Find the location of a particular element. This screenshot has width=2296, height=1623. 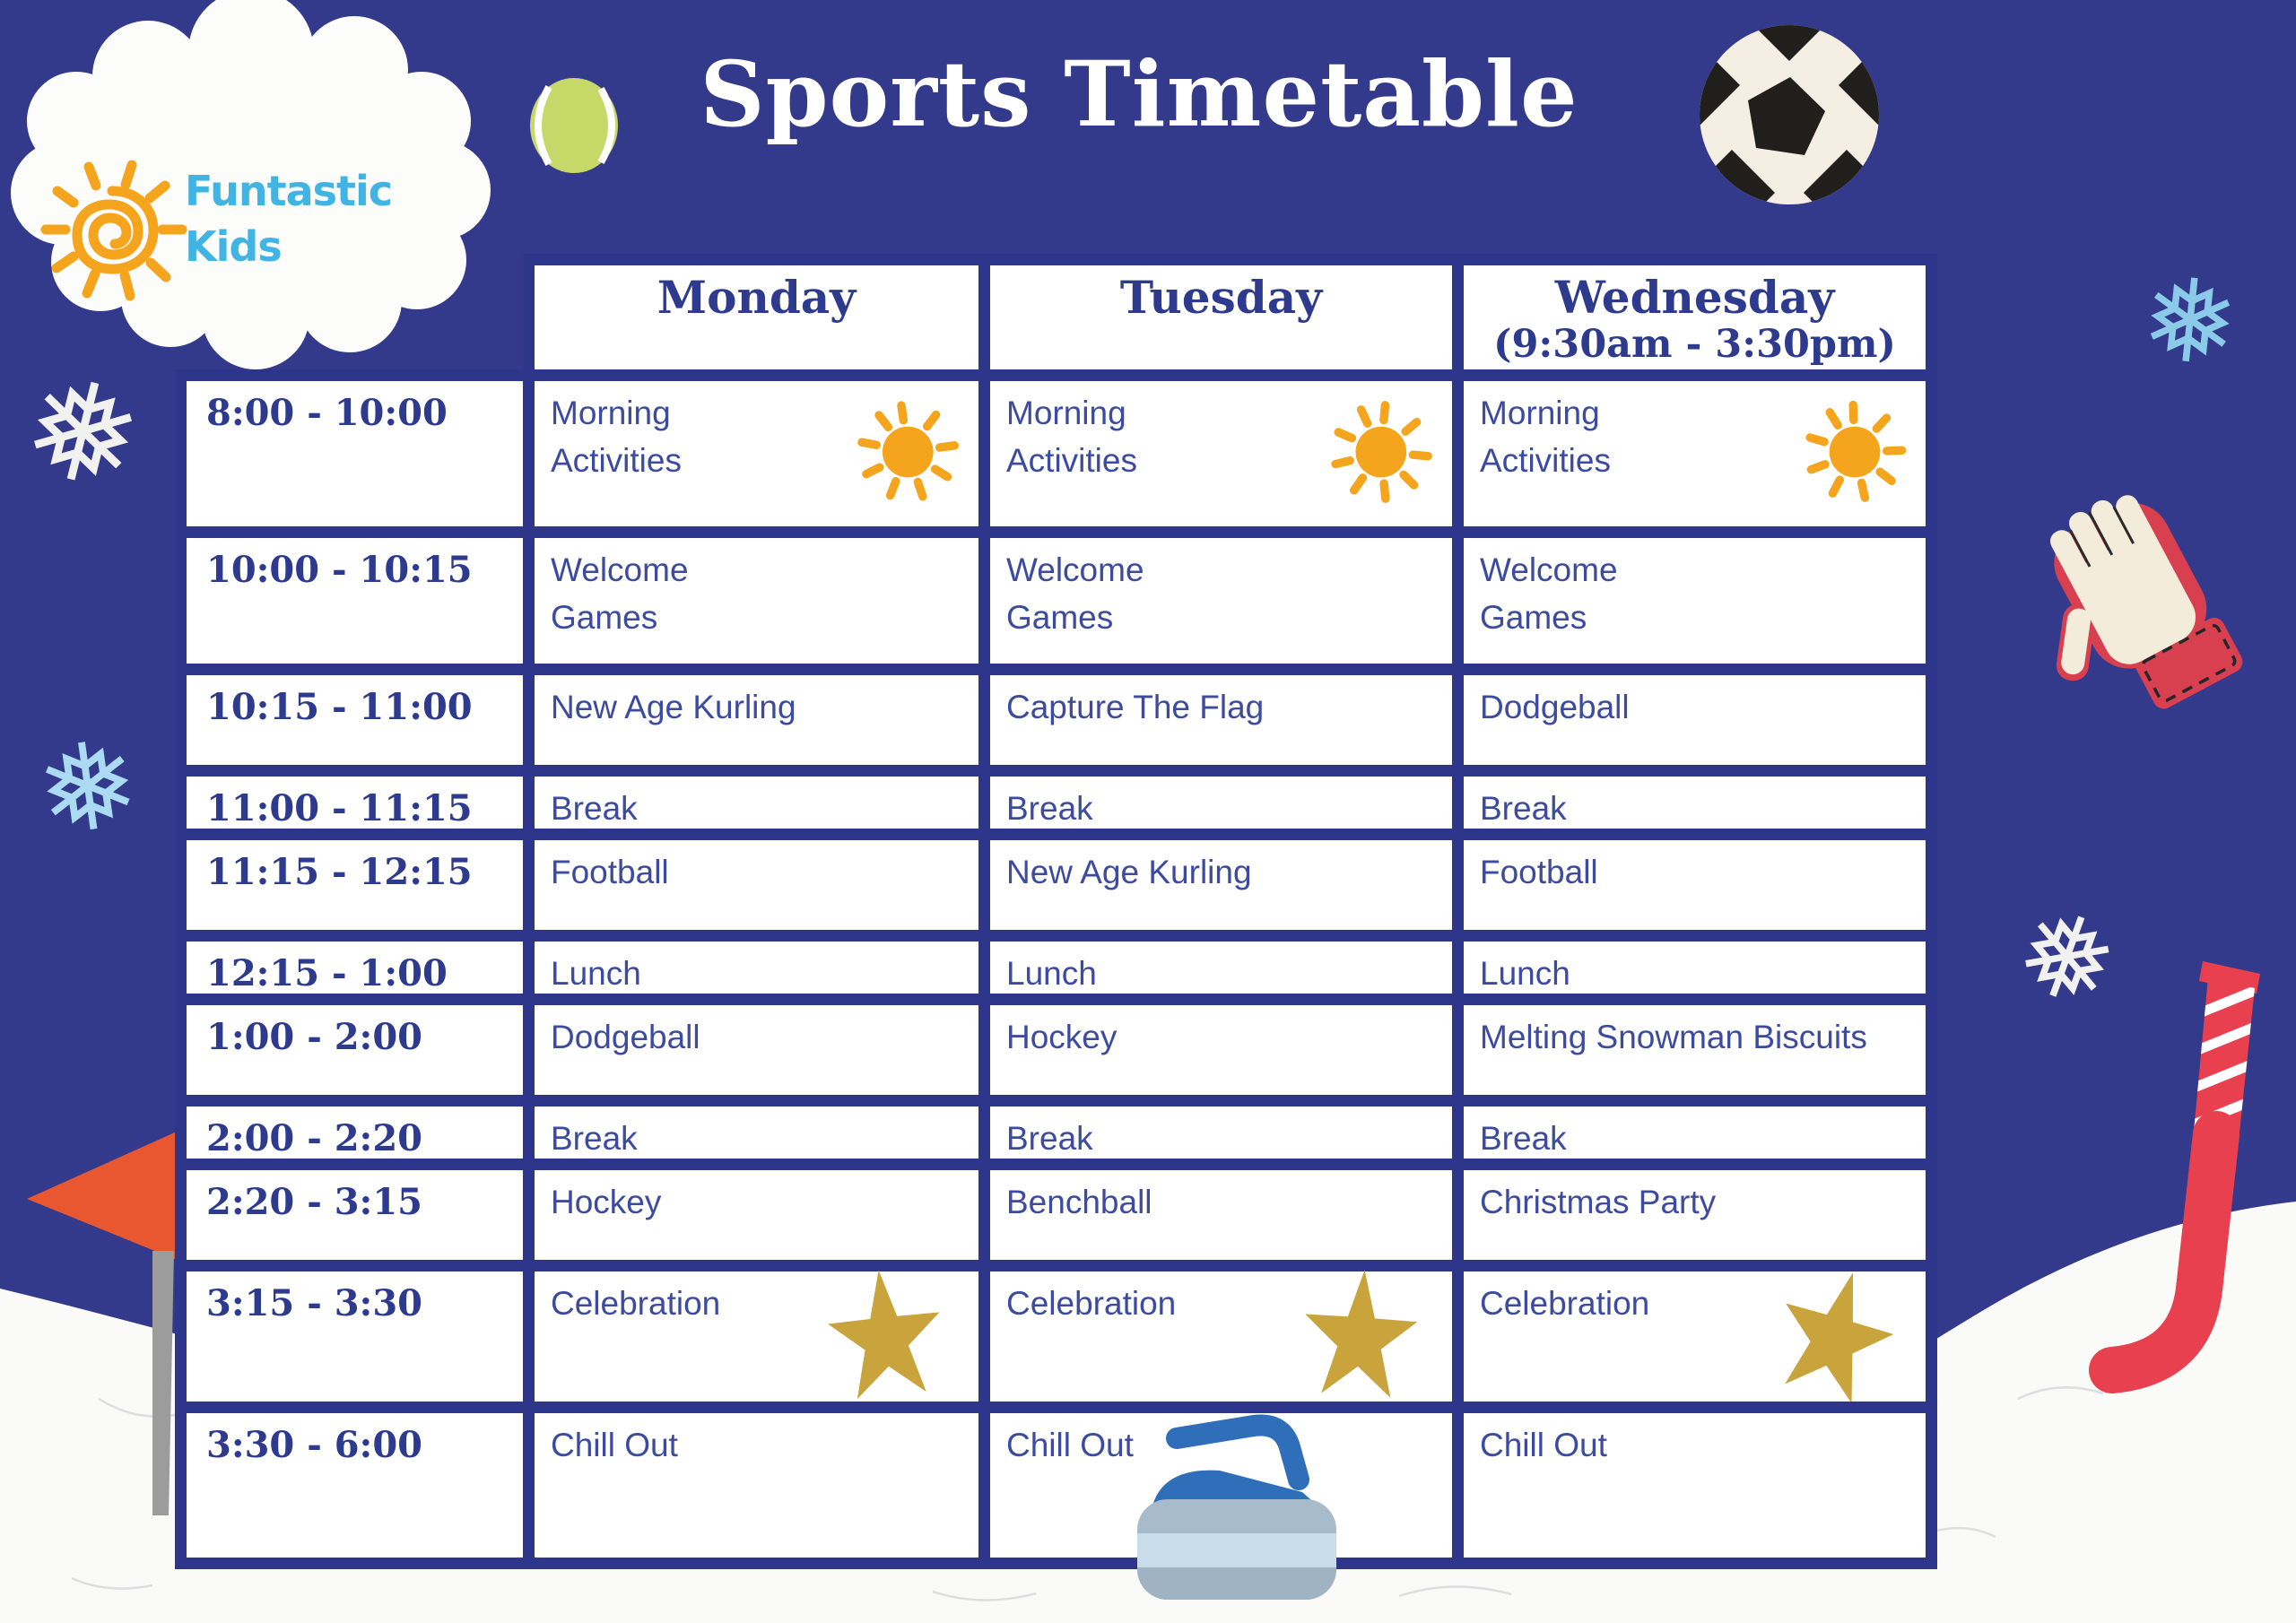

time-cell: 10:00 - 10:15 is located at coordinates (355, 601).